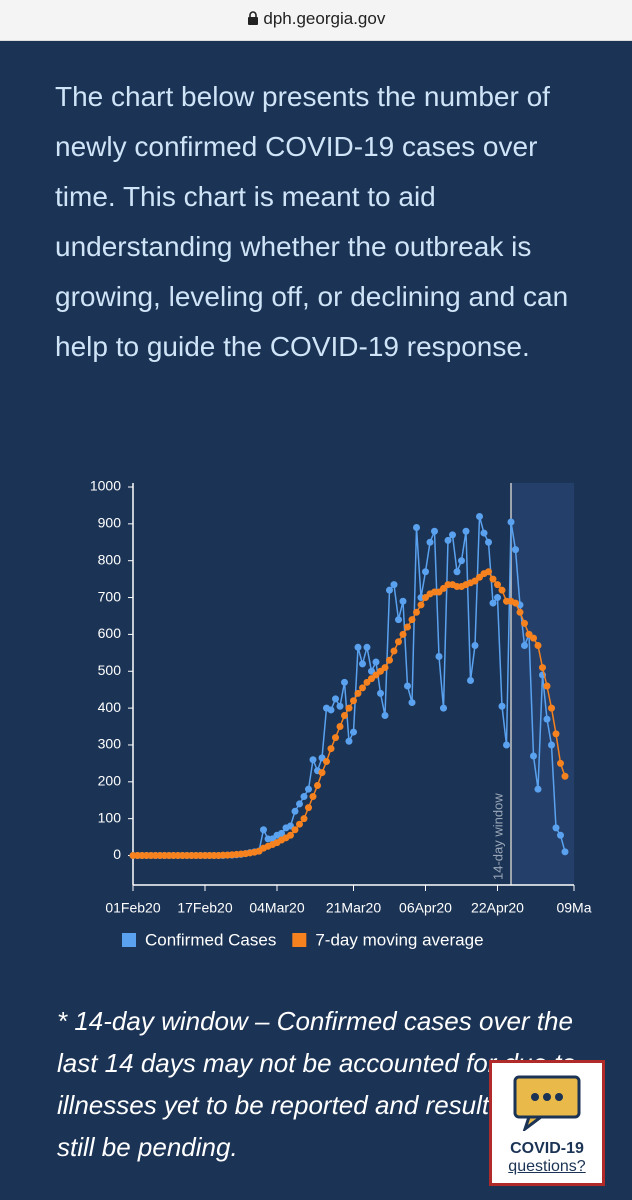 The height and width of the screenshot is (1200, 632). Describe the element at coordinates (399, 939) in the screenshot. I see `legend-label: 7-day moving average` at that location.